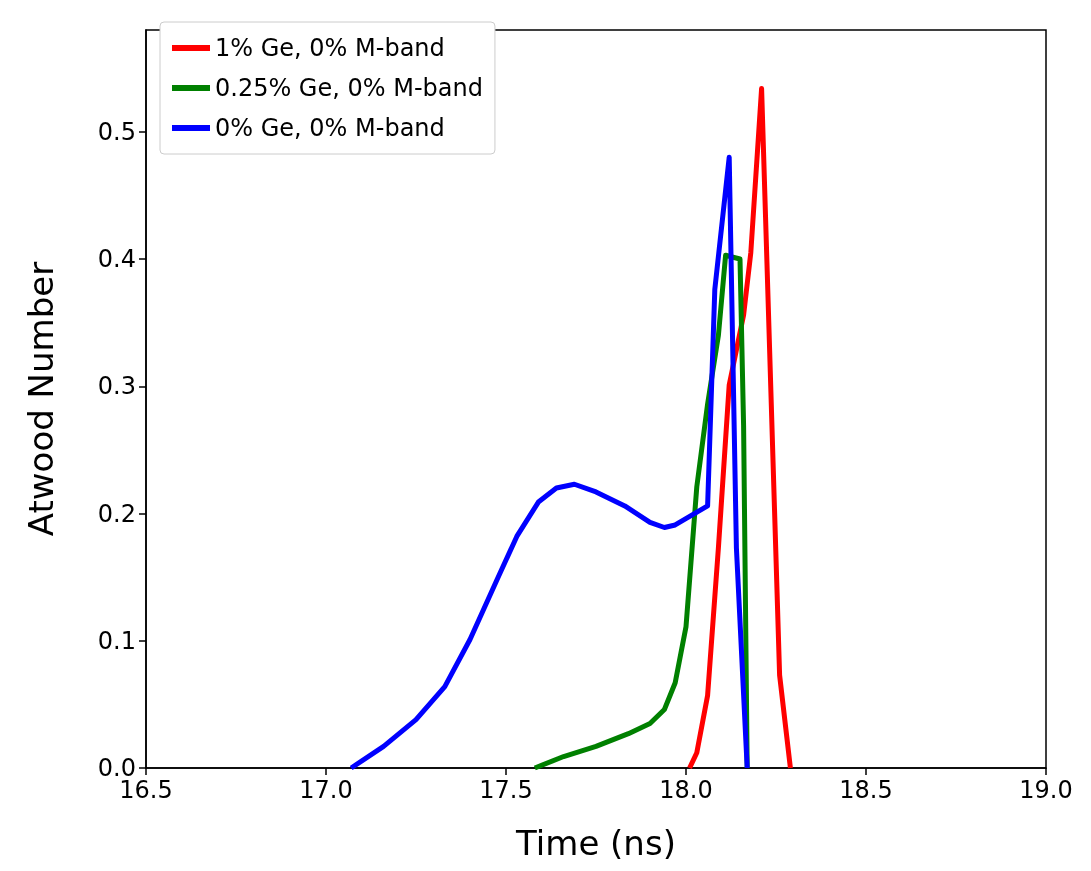 The height and width of the screenshot is (871, 1091). Describe the element at coordinates (866, 790) in the screenshot. I see `x-tick-label: 18.5` at that location.